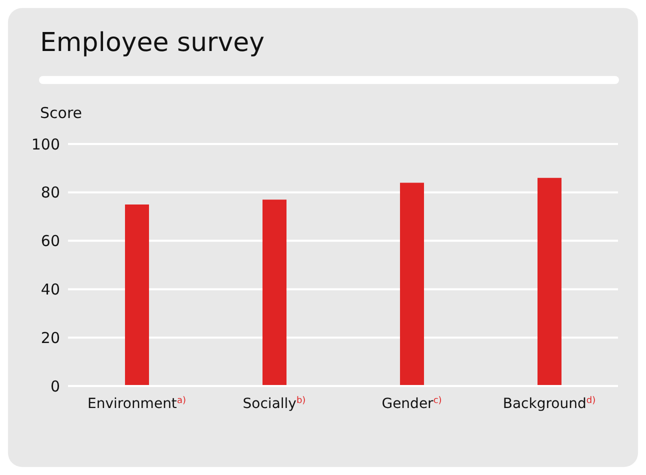 The height and width of the screenshot is (475, 646). I want to click on y-tick-label: 0, so click(55, 386).